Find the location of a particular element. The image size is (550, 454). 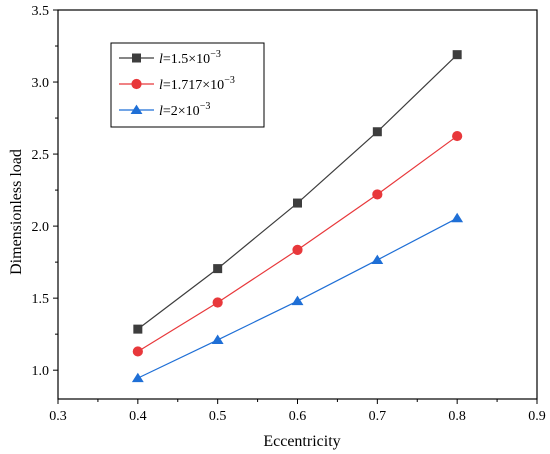

y-axis: 1.0 1.5 2.0 2.5 3.0 3.5 is located at coordinates (45, 191).